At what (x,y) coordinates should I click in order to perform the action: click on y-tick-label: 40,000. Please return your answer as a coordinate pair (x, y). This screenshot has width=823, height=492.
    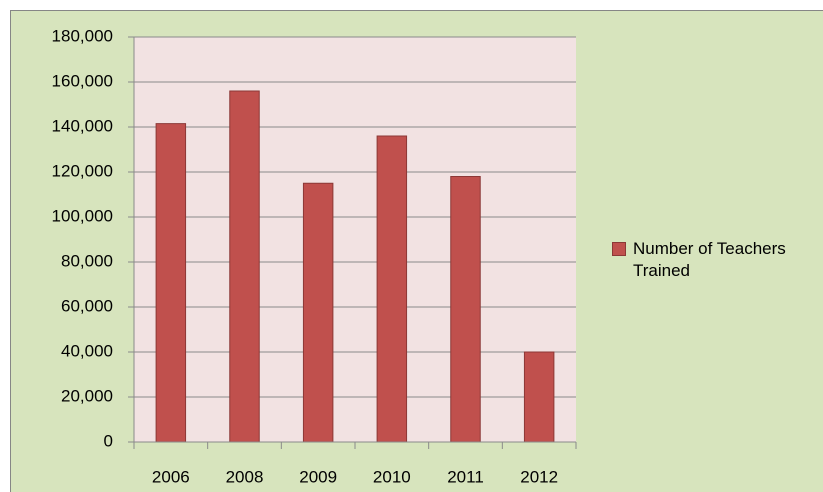
    Looking at the image, I should click on (87, 350).